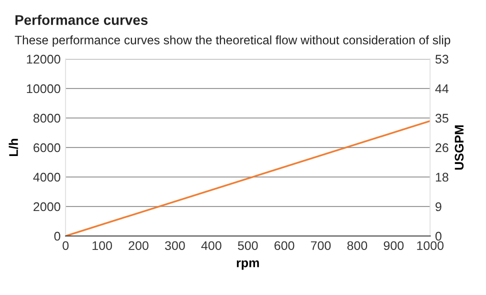 The image size is (486, 295). Describe the element at coordinates (439, 207) in the screenshot. I see `y2-tick-label: 9` at that location.